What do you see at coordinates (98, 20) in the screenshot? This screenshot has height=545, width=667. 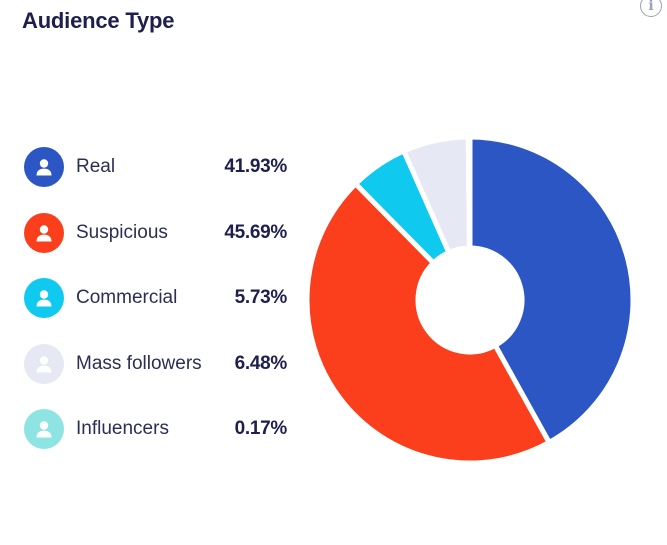 I see `card-title: Audience Type` at bounding box center [98, 20].